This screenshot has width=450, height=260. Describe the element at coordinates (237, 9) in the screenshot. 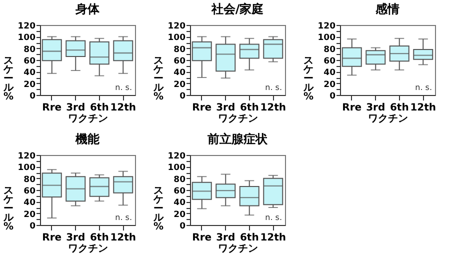

I see `chart-title: 社会/家庭` at that location.